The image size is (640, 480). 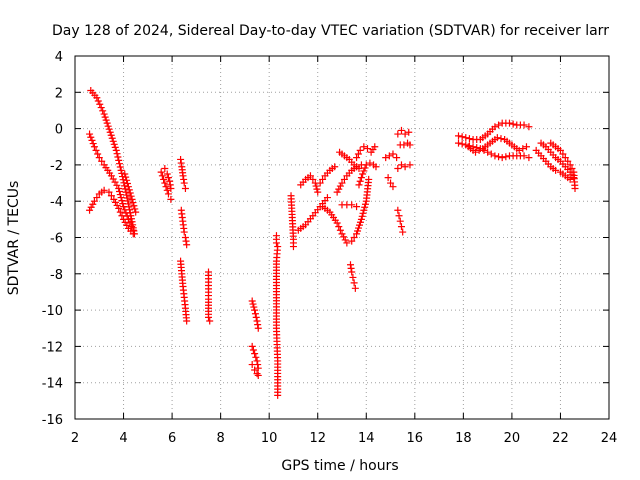 I want to click on x-tick-label: 8, so click(x=220, y=438).